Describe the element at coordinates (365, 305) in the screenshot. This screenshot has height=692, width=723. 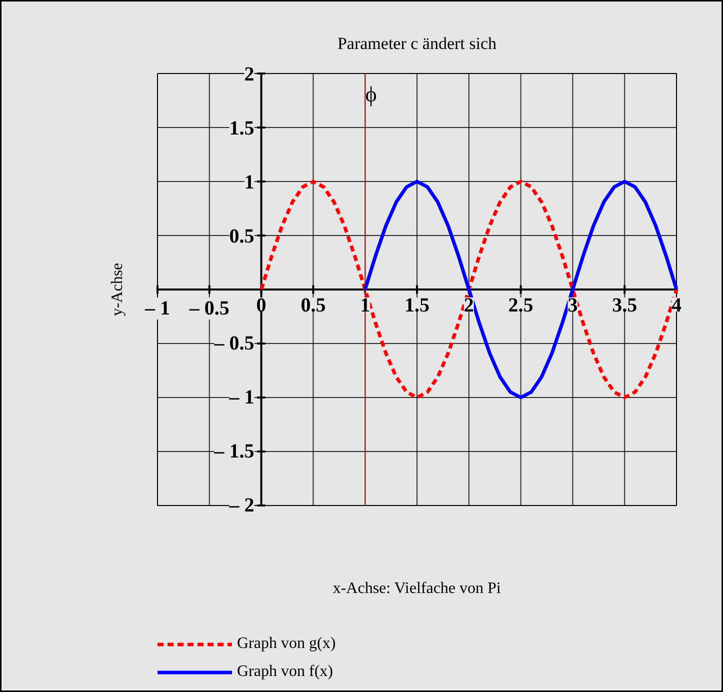
I see `x-tick-label: 1` at that location.